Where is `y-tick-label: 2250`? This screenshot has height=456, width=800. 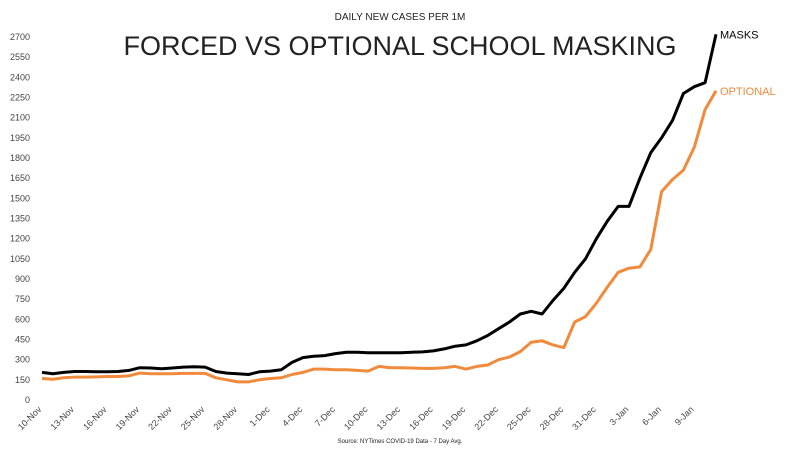
y-tick-label: 2250 is located at coordinates (20, 98).